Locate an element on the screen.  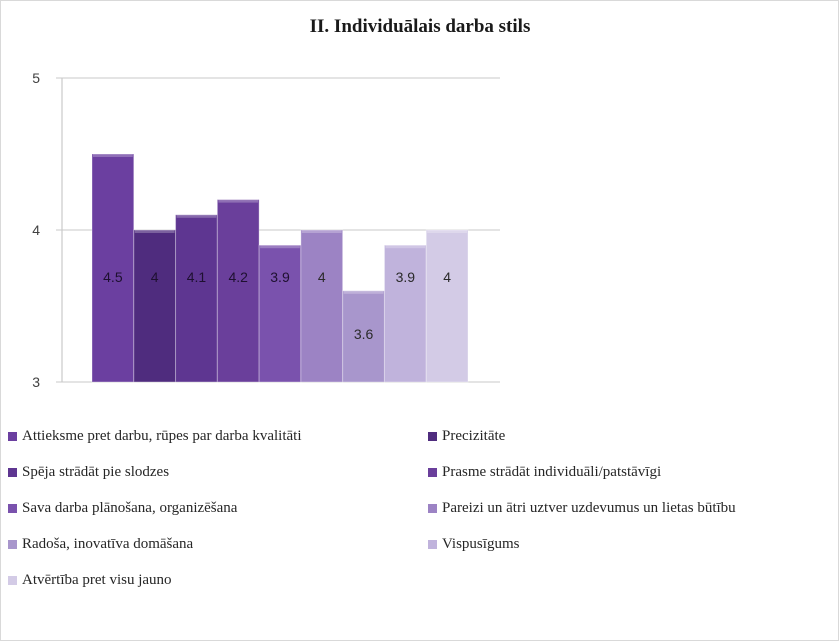
legend-item: Spēja strādāt pie slodzes is located at coordinates (88, 472).